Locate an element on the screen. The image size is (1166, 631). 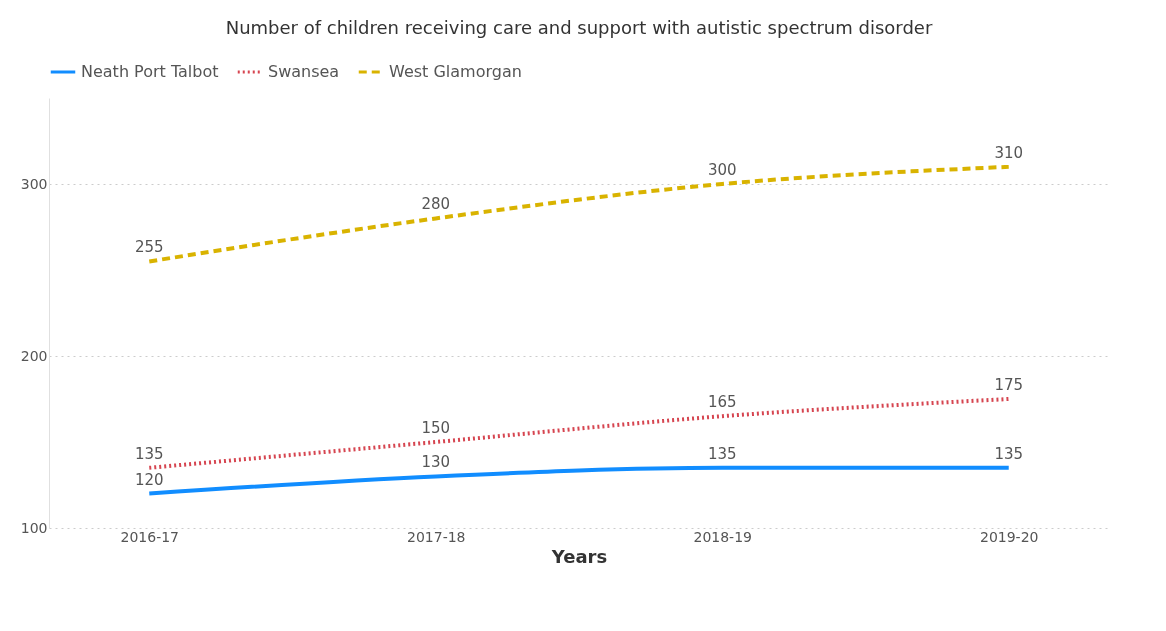
data-label: 255 is located at coordinates (149, 247).